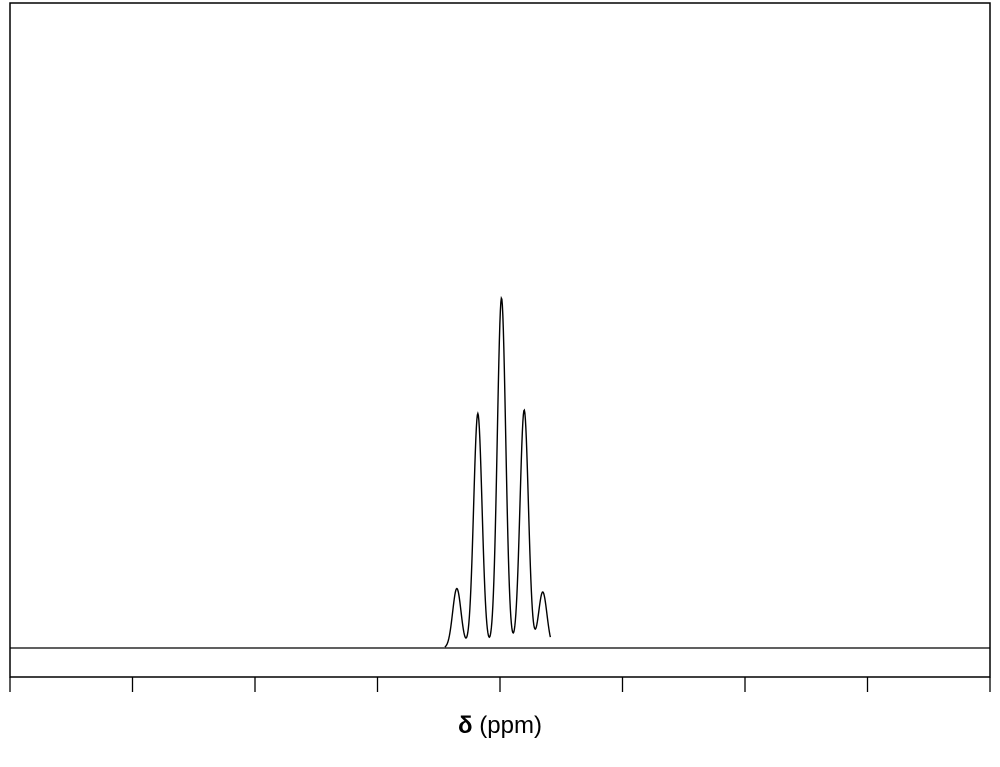 The width and height of the screenshot is (1000, 767). I want to click on x-axis-symbol: δ, so click(465, 725).